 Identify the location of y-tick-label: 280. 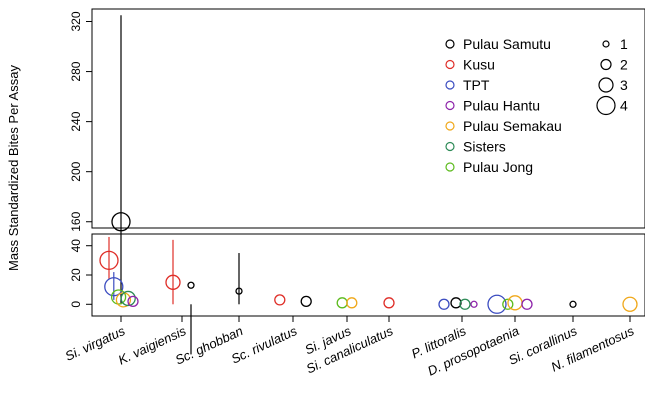
(76, 71).